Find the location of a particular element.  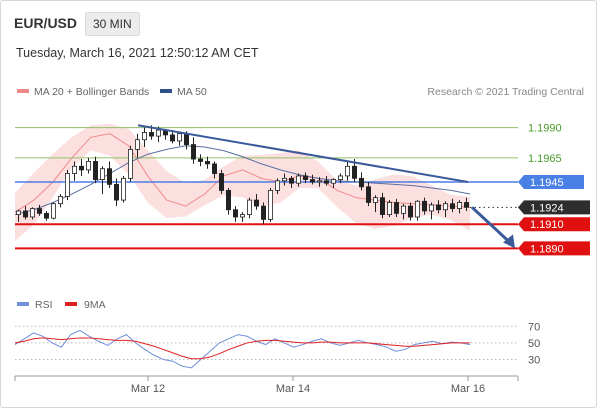

rsi-tick-label: 70 is located at coordinates (534, 327).